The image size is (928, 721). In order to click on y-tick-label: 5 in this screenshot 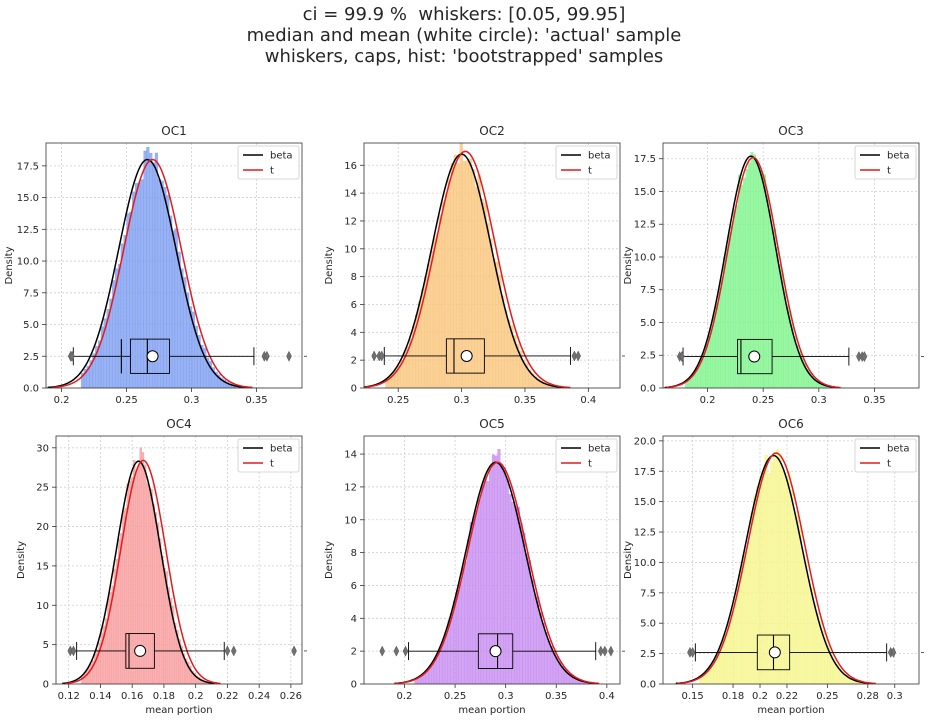, I will do `click(46, 645)`.